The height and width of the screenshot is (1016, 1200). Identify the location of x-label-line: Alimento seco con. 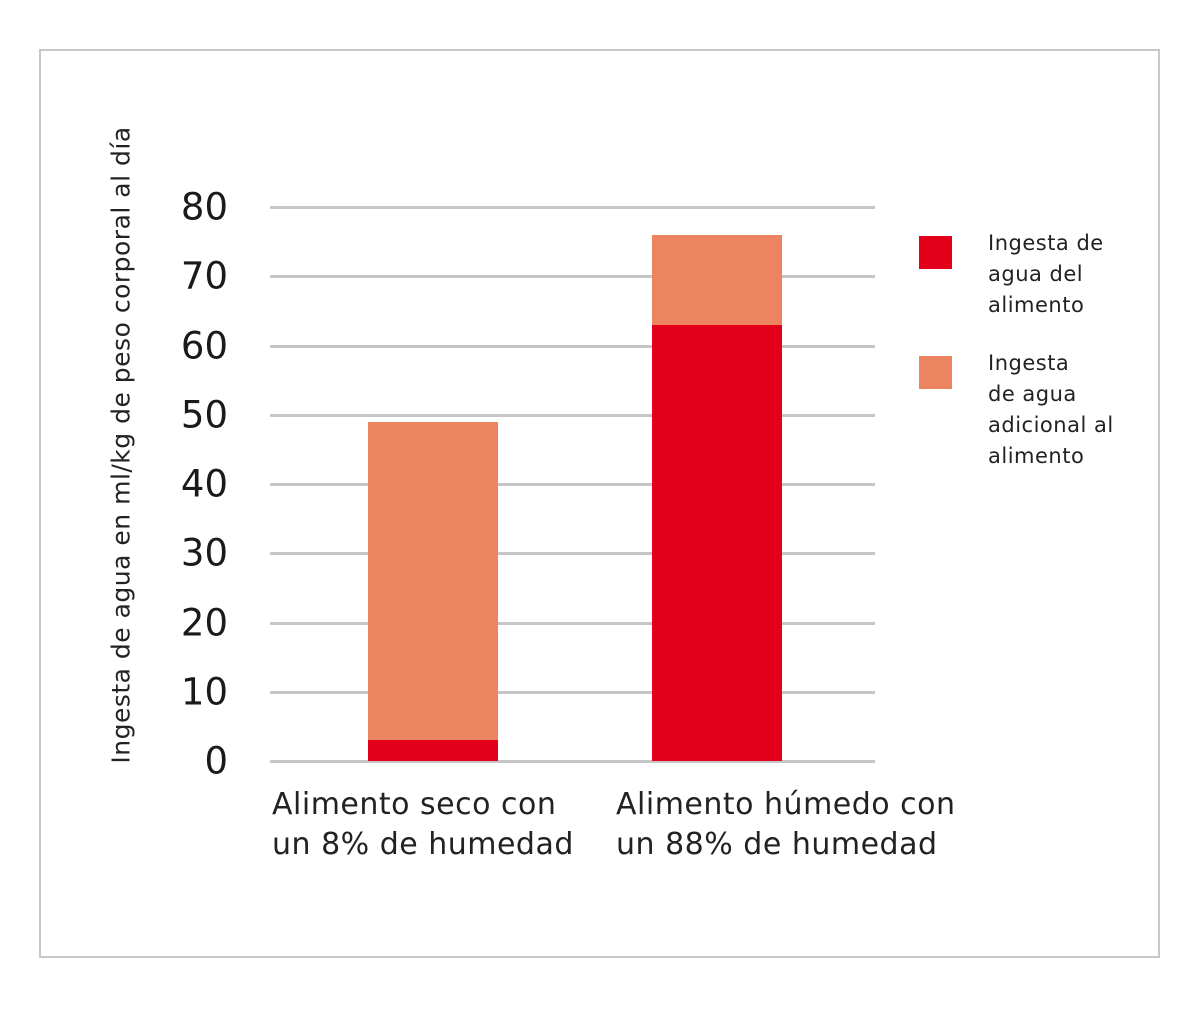
(414, 804).